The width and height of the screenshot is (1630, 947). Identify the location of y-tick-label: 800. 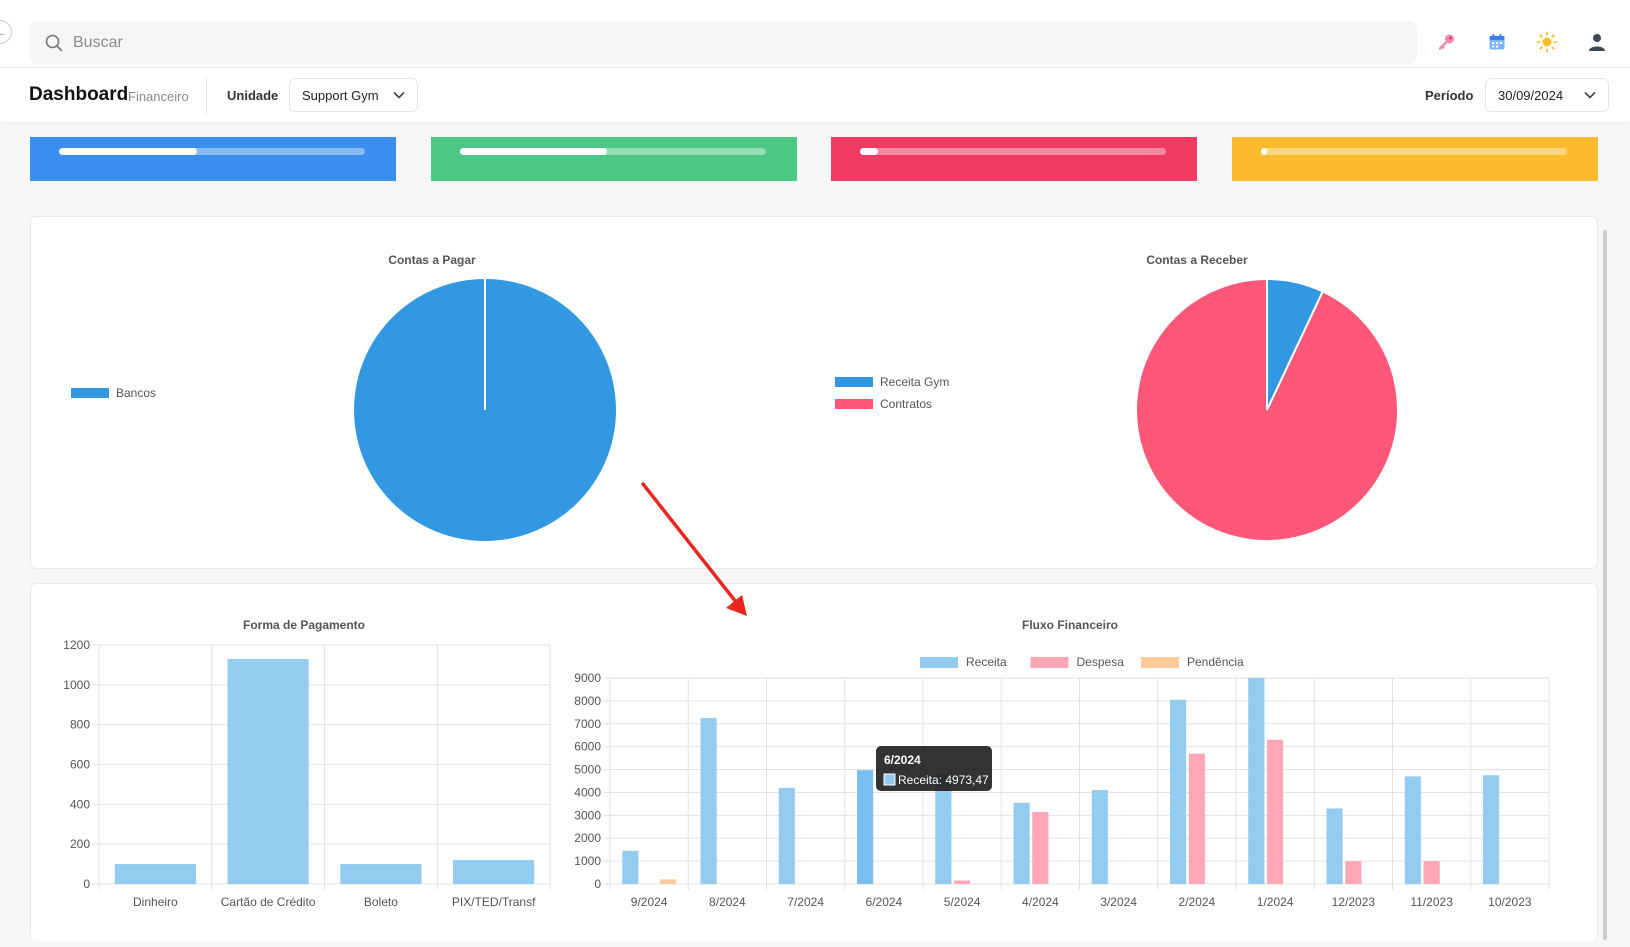
(80, 725).